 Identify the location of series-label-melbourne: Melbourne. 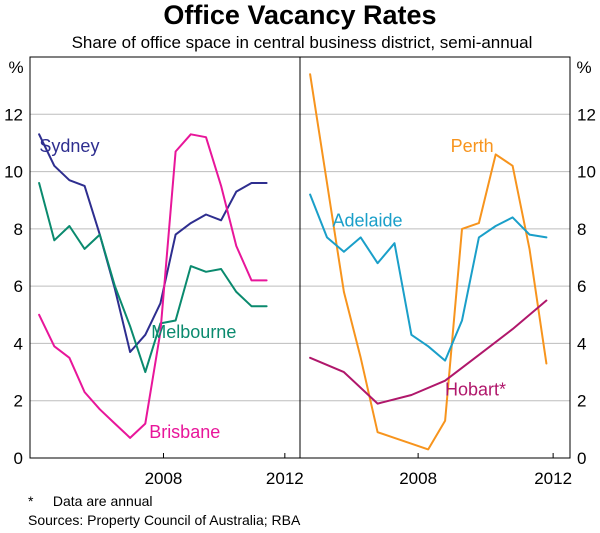
(193, 332).